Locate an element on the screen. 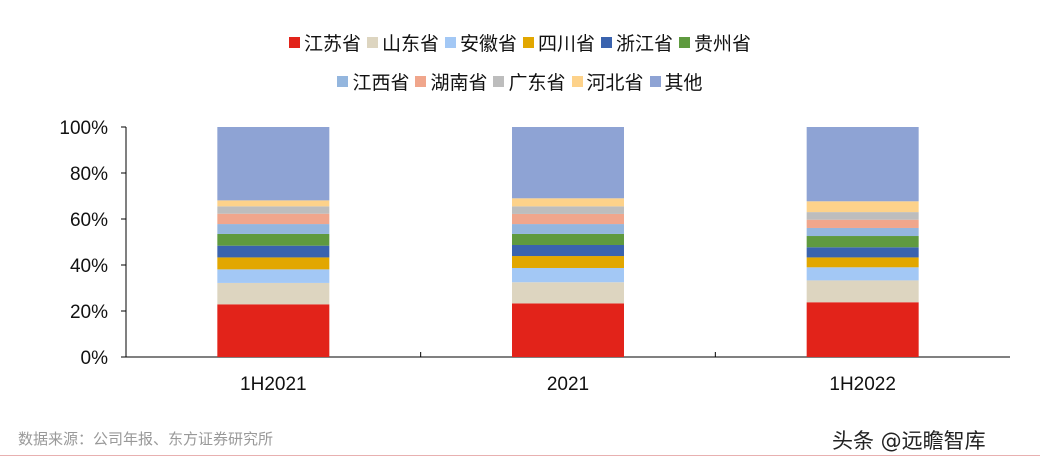 The height and width of the screenshot is (469, 1040). legend-item: 河北省 is located at coordinates (607, 81).